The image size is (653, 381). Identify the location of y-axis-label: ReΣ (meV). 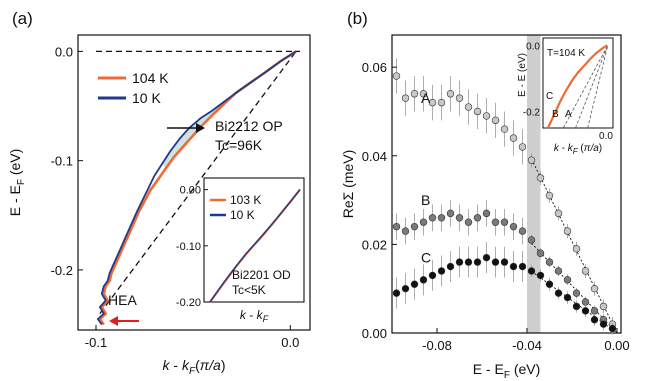
(348, 184).